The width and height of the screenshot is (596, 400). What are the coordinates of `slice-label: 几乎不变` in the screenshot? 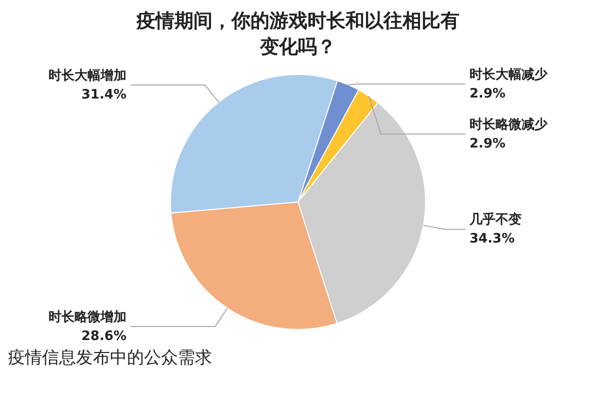 It's located at (495, 220).